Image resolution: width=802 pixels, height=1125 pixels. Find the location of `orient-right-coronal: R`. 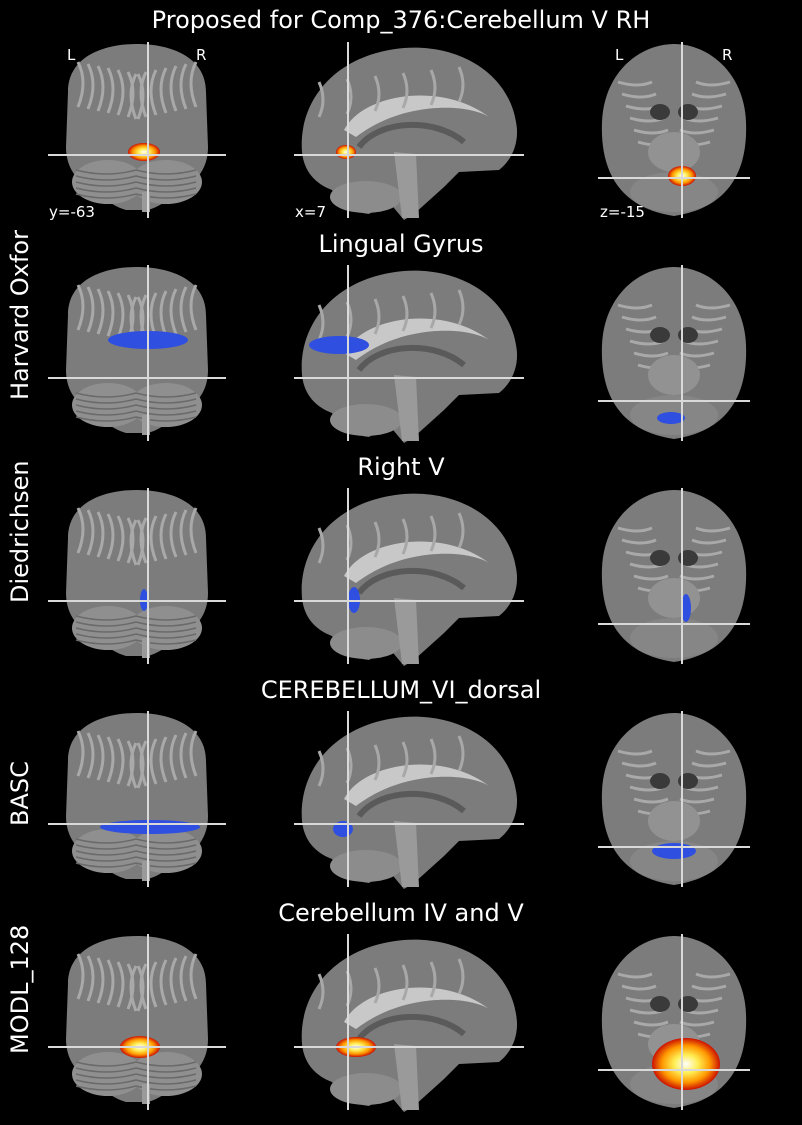

orient-right-coronal: R is located at coordinates (201, 55).